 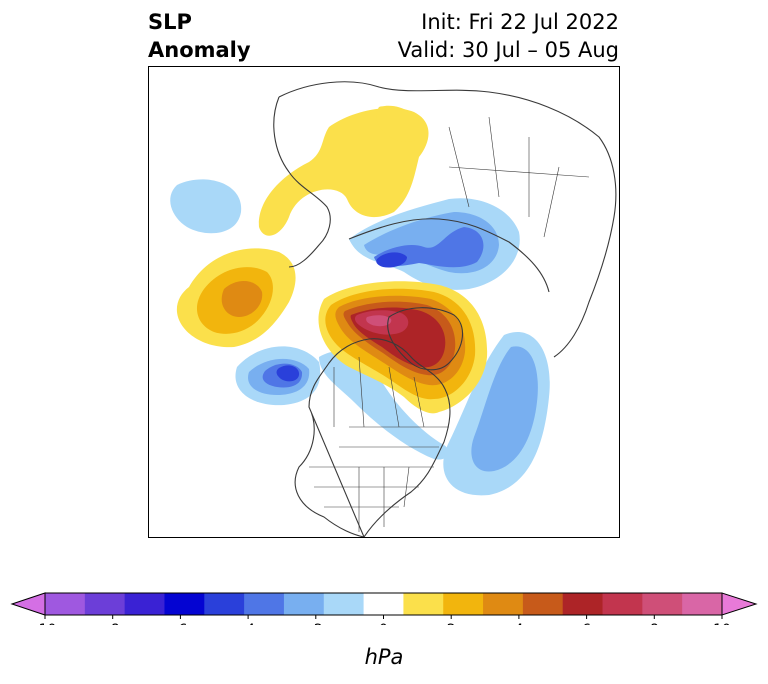 I want to click on canada-province-lines, so click(x=379, y=392).